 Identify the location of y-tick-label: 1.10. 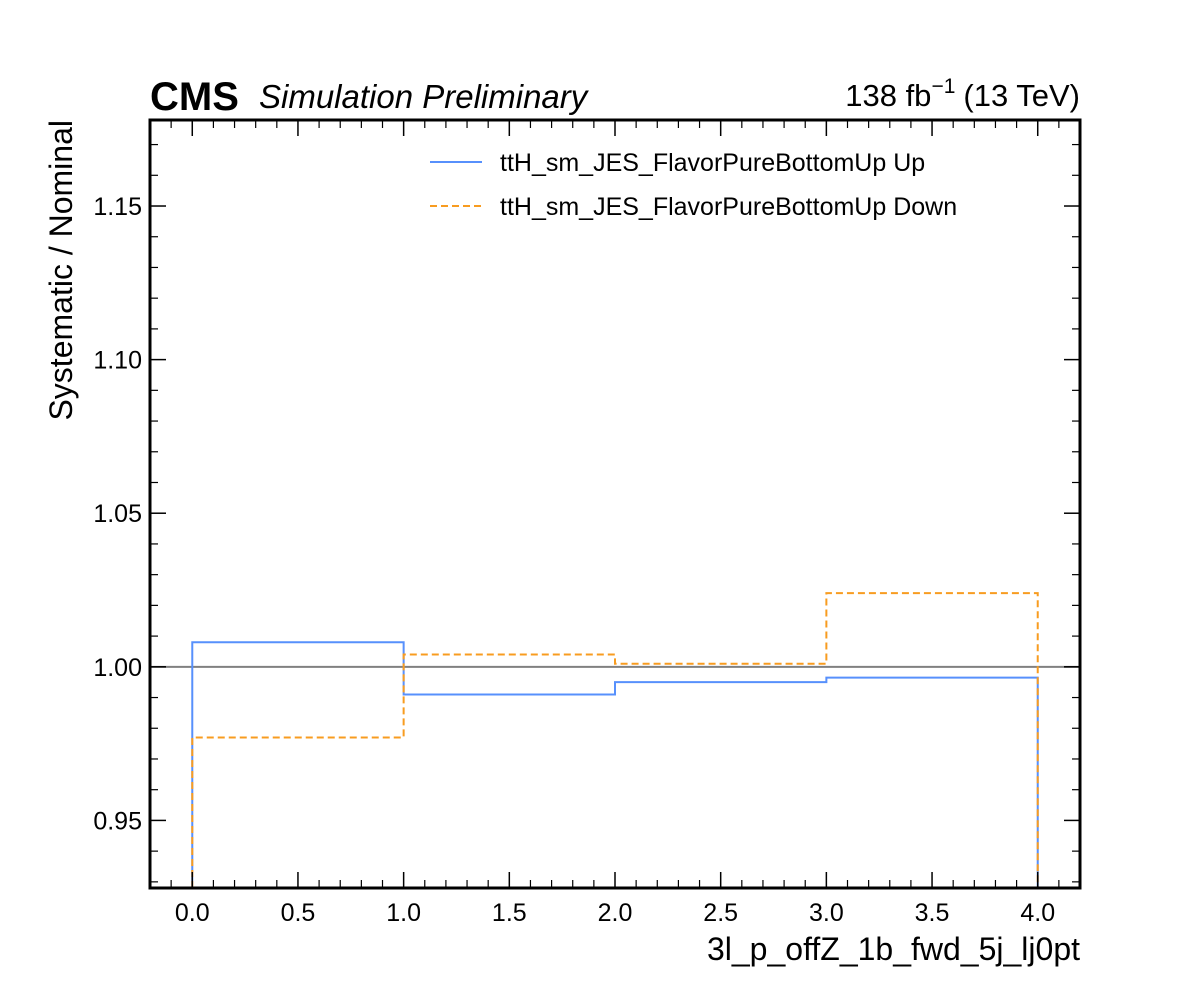
(117, 361).